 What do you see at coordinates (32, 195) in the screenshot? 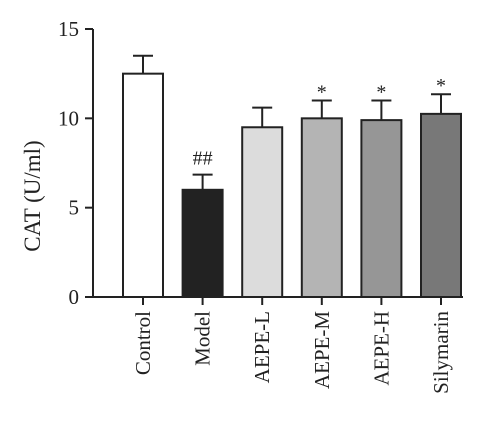
I see `y-axis-title: CAT (U/ml)` at bounding box center [32, 195].